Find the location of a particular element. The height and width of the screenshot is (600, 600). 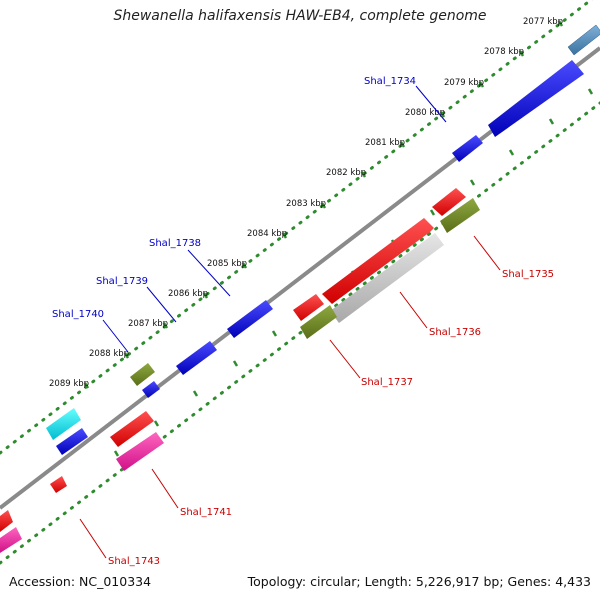

gene-blue-left is located at coordinates (72, 441).